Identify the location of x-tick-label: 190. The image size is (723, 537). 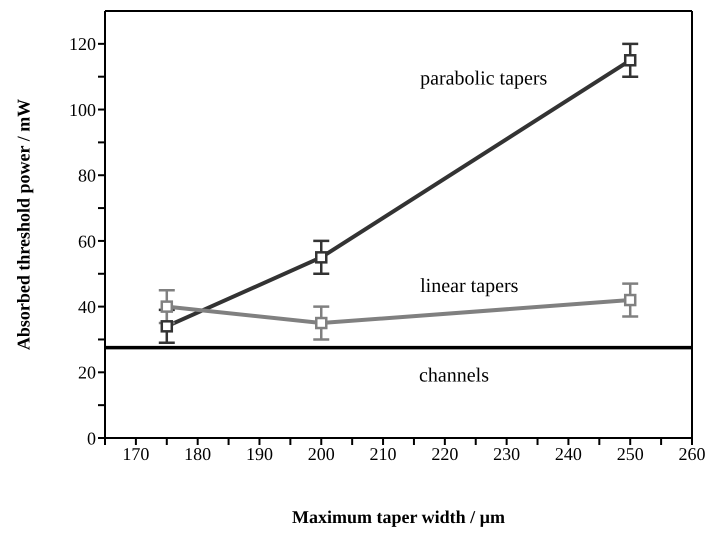
(259, 454).